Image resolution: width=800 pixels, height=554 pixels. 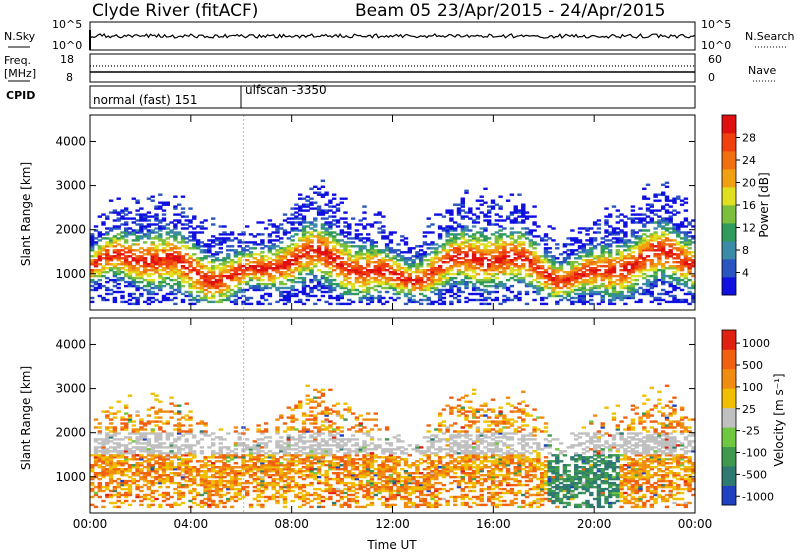 What do you see at coordinates (716, 45) in the screenshot?
I see `nsearch-tick-low: 10^0` at bounding box center [716, 45].